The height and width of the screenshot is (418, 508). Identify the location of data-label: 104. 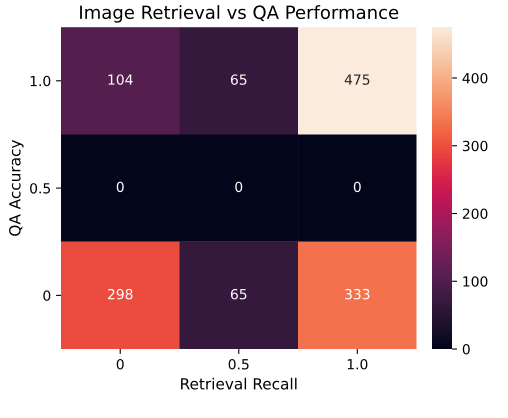
(120, 79).